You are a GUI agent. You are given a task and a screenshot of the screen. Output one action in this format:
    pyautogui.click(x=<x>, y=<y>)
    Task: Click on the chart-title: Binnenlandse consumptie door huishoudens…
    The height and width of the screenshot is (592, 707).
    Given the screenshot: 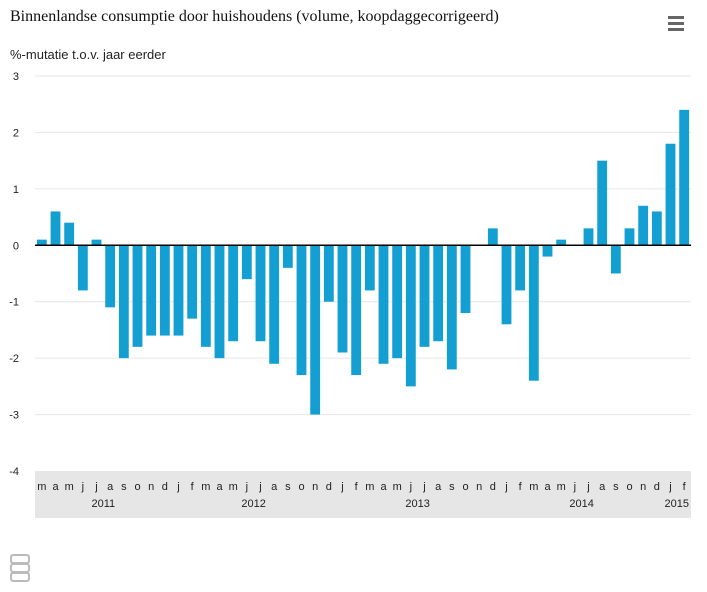 What is the action you would take?
    pyautogui.click(x=254, y=16)
    